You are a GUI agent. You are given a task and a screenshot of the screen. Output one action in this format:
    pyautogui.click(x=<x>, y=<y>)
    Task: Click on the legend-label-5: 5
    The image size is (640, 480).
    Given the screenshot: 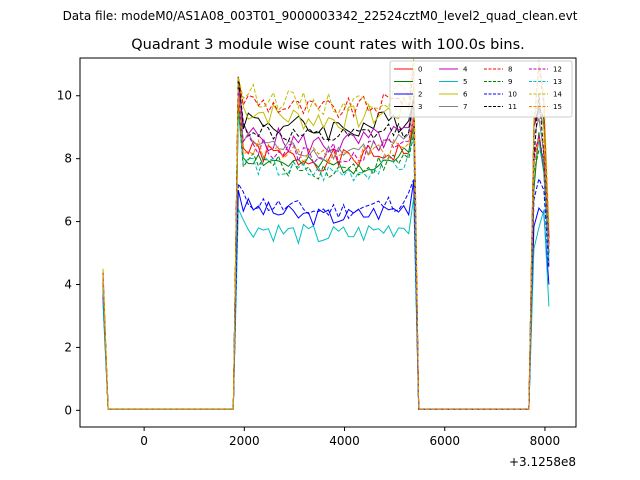 What is the action you would take?
    pyautogui.click(x=465, y=82)
    